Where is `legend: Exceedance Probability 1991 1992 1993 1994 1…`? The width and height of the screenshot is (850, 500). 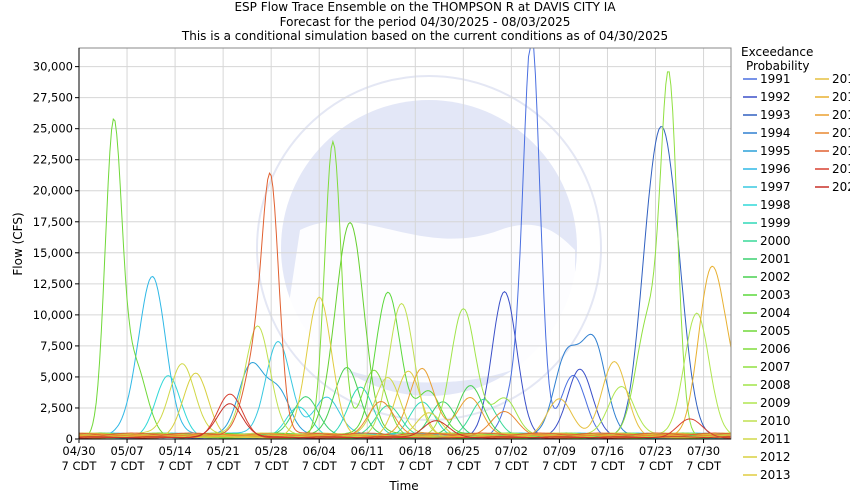 legend: Exceedance Probability 1991 1992 1993 1994 1… is located at coordinates (795, 263).